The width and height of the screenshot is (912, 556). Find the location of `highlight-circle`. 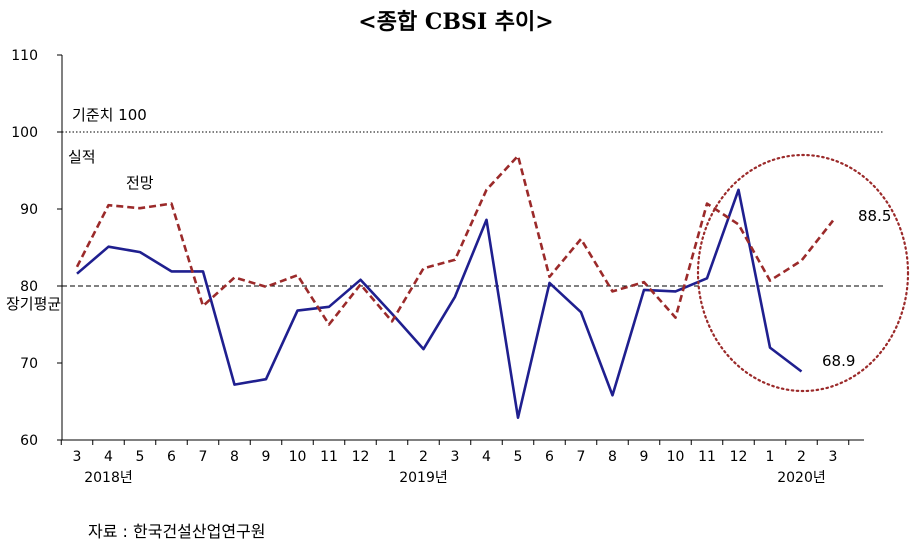

highlight-circle is located at coordinates (803, 273).